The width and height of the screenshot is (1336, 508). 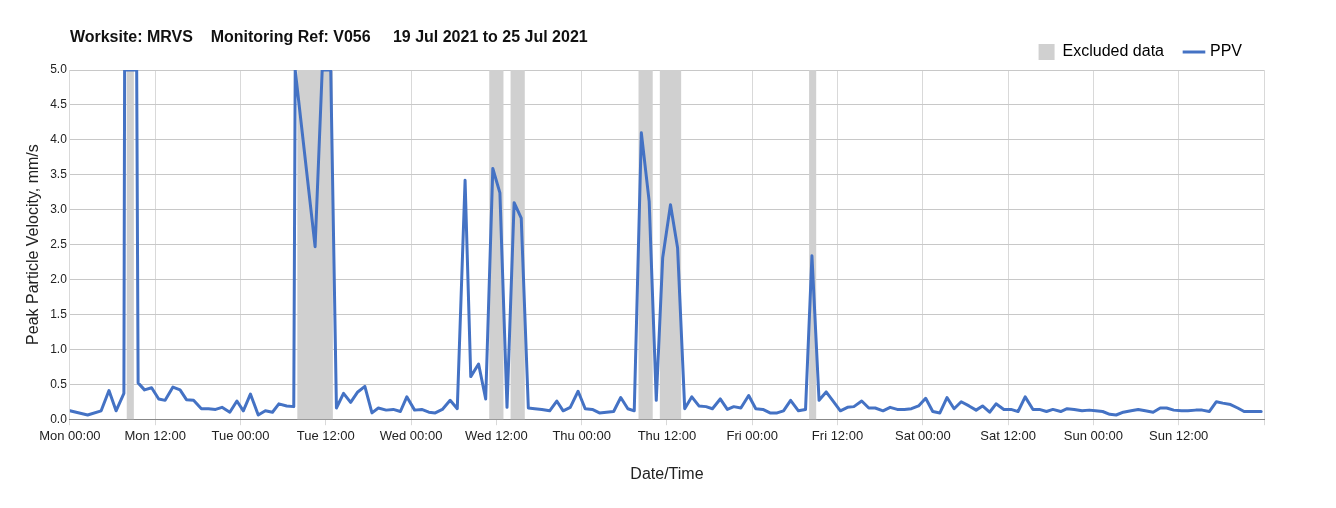 What do you see at coordinates (155, 435) in the screenshot?
I see `x-tick-label: Mon 12:00` at bounding box center [155, 435].